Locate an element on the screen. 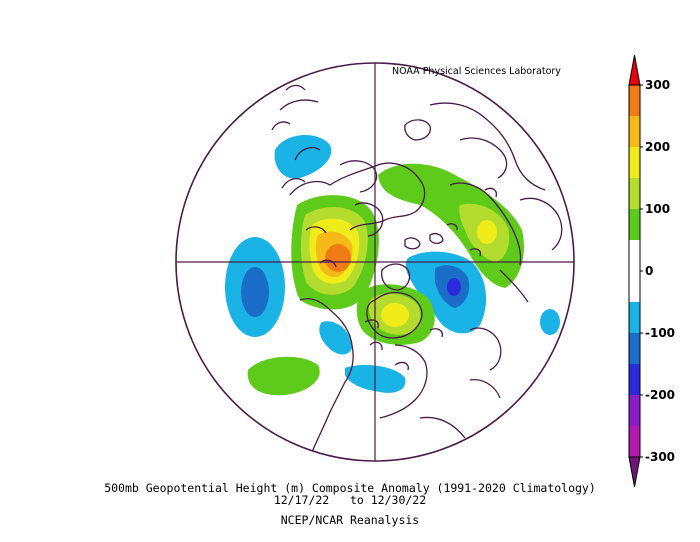 The width and height of the screenshot is (700, 542). credit-label: NOAA Physical Sciences Laboratory is located at coordinates (476, 71).